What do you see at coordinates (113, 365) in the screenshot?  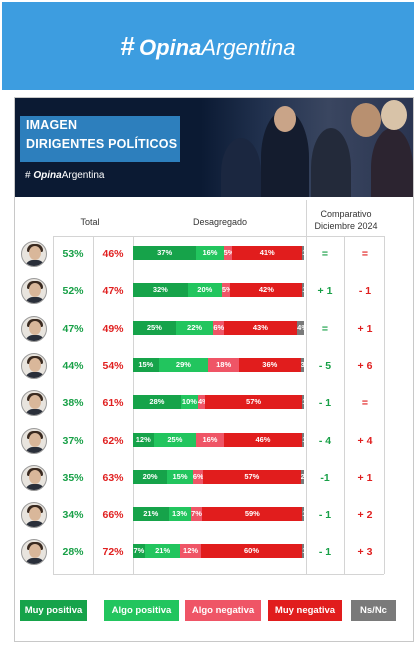 I see `total-negative: 54%` at bounding box center [113, 365].